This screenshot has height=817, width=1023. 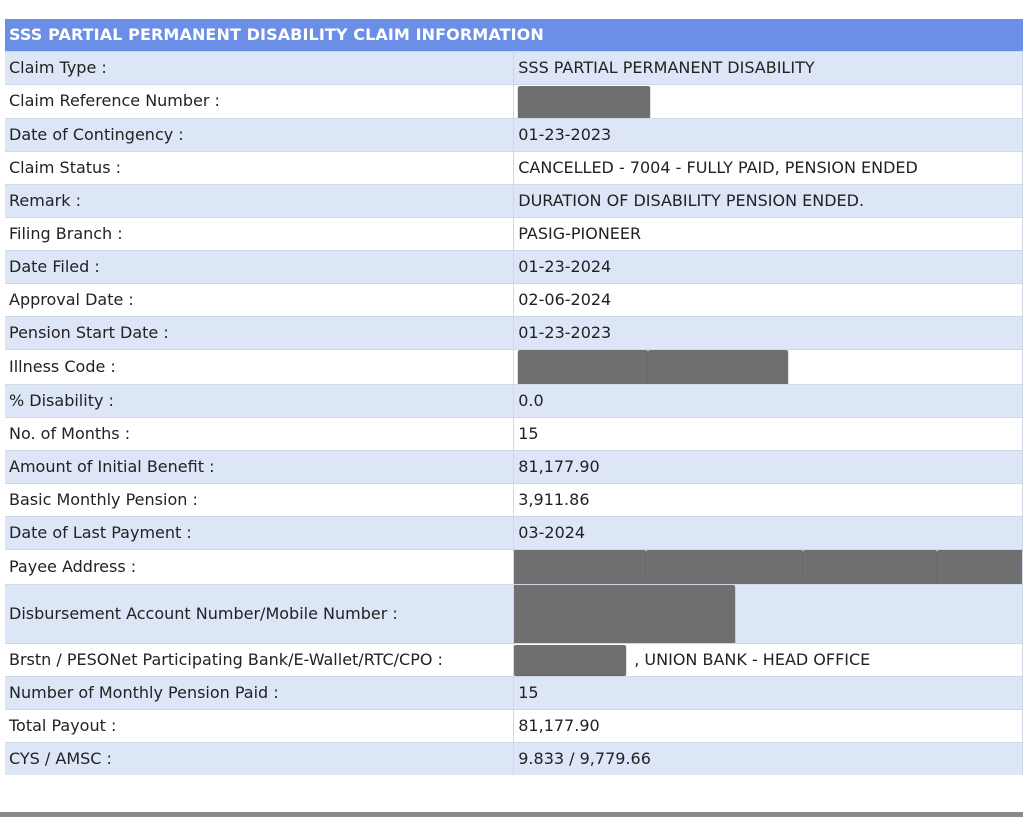 I want to click on table-row: Filing Branch : PASIG-PIONEER, so click(x=514, y=233).